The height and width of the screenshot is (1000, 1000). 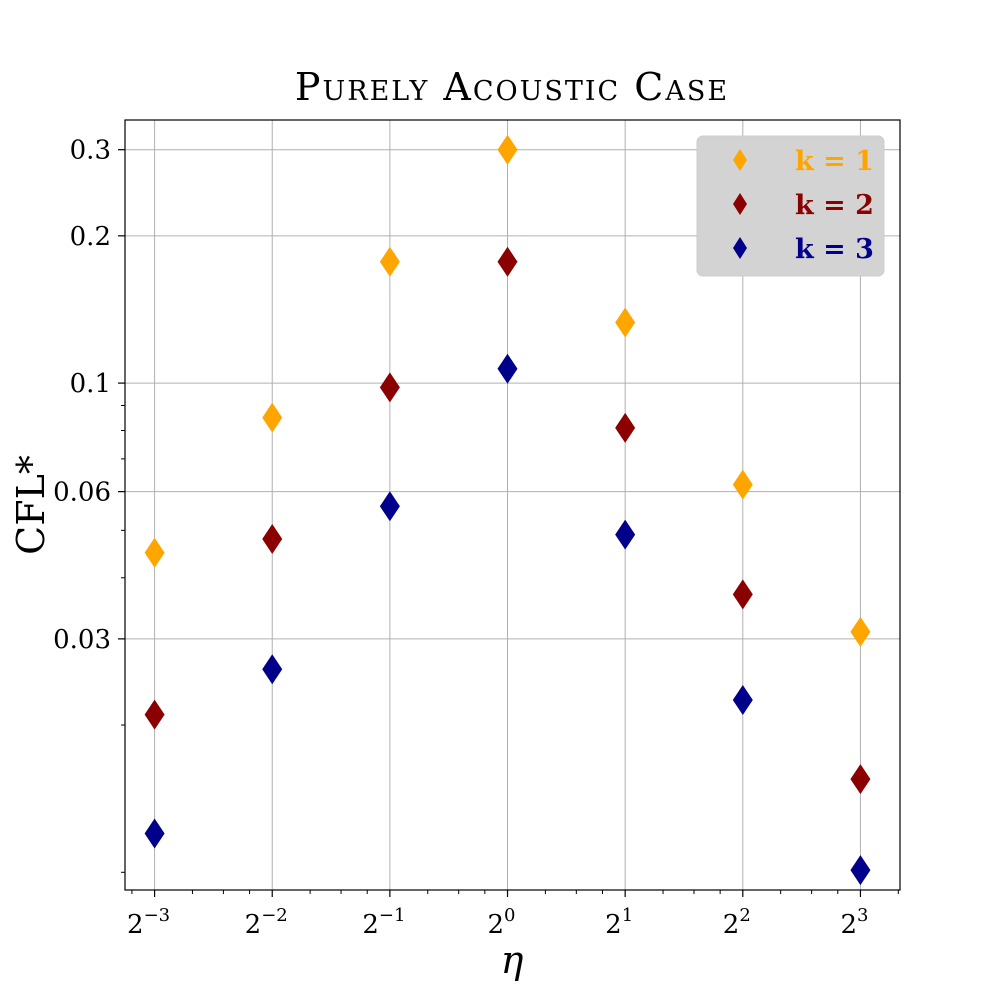 What do you see at coordinates (854, 922) in the screenshot?
I see `x-tick-label: 23` at bounding box center [854, 922].